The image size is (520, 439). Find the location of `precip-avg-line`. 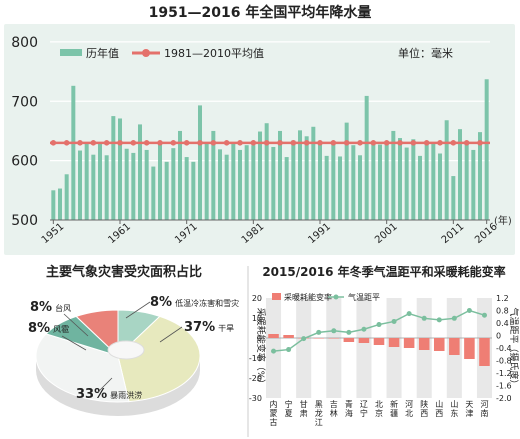

precip-avg-line is located at coordinates (270, 143).